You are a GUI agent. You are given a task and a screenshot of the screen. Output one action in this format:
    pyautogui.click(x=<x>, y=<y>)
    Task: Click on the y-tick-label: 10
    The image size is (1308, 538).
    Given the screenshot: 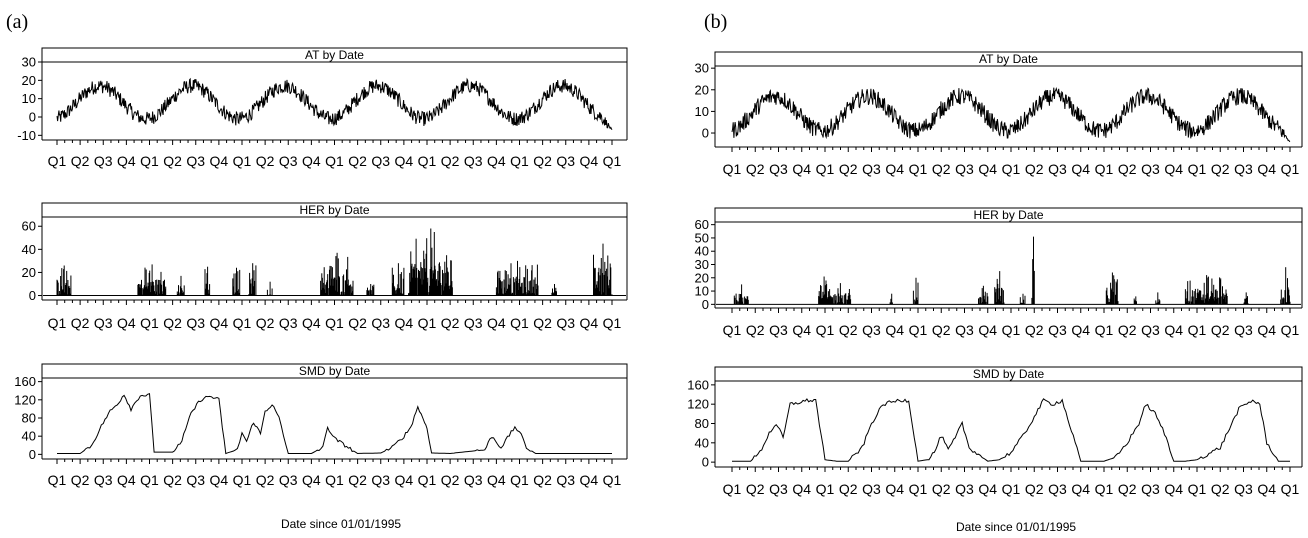 What is the action you would take?
    pyautogui.click(x=702, y=111)
    